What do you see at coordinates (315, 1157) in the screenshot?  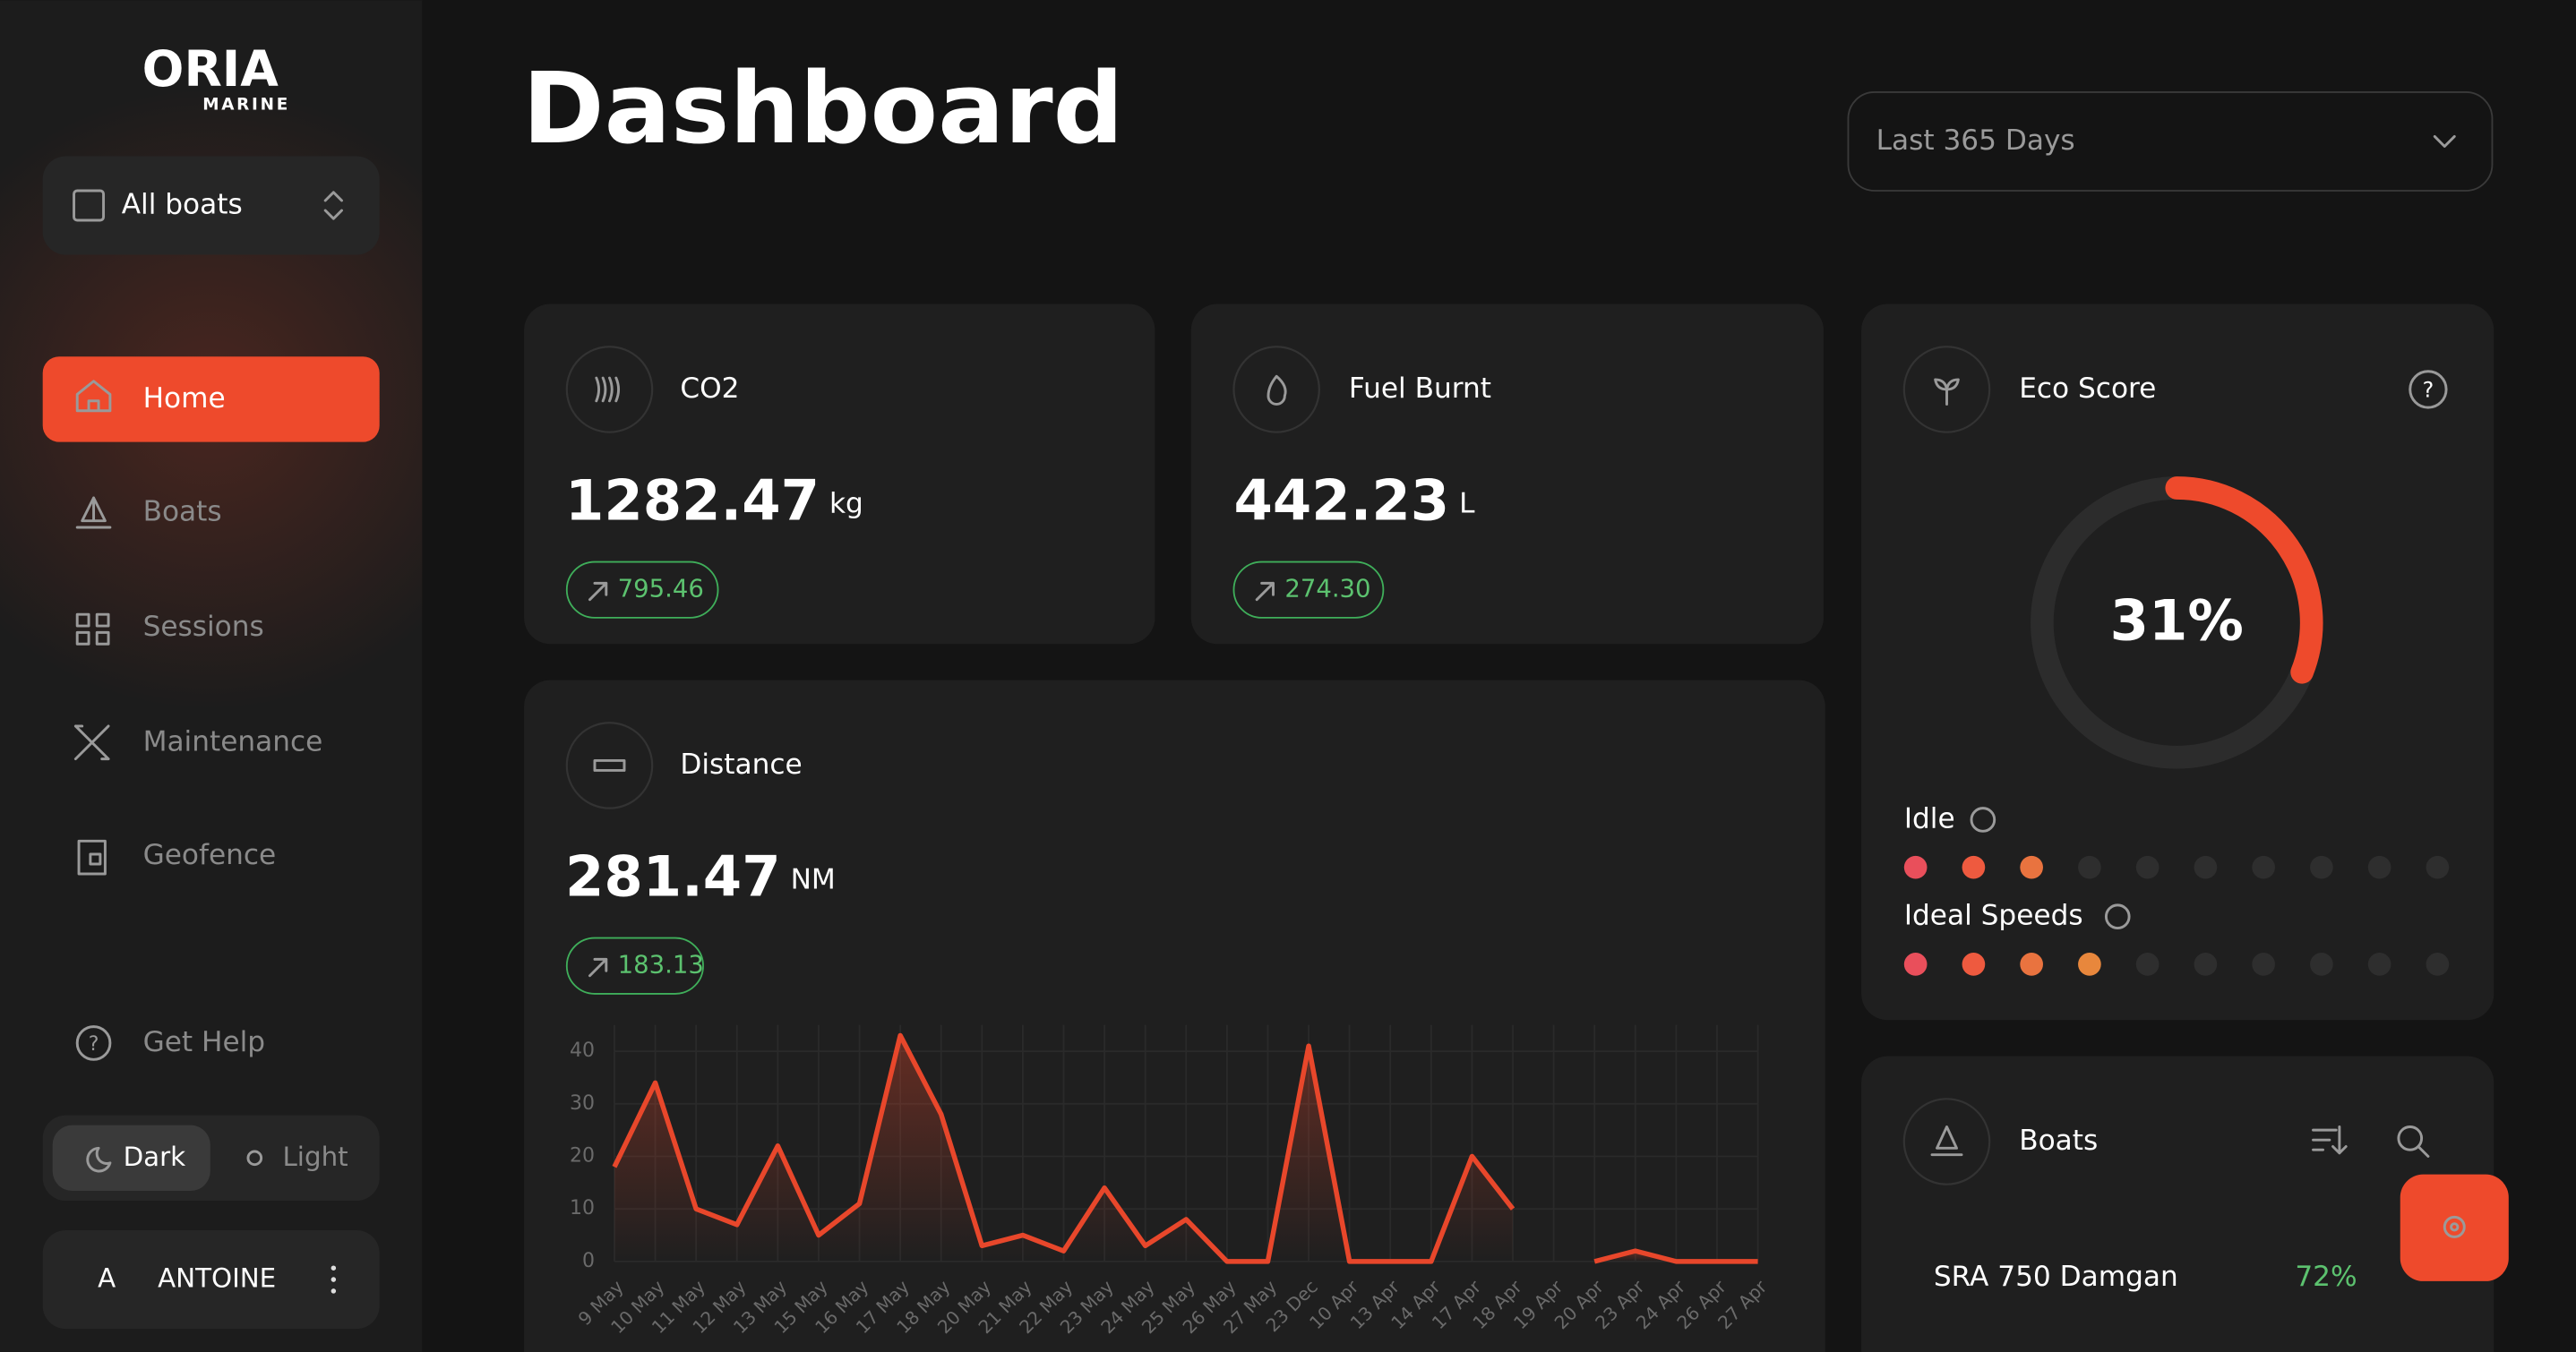 I see `theme-label: Light` at bounding box center [315, 1157].